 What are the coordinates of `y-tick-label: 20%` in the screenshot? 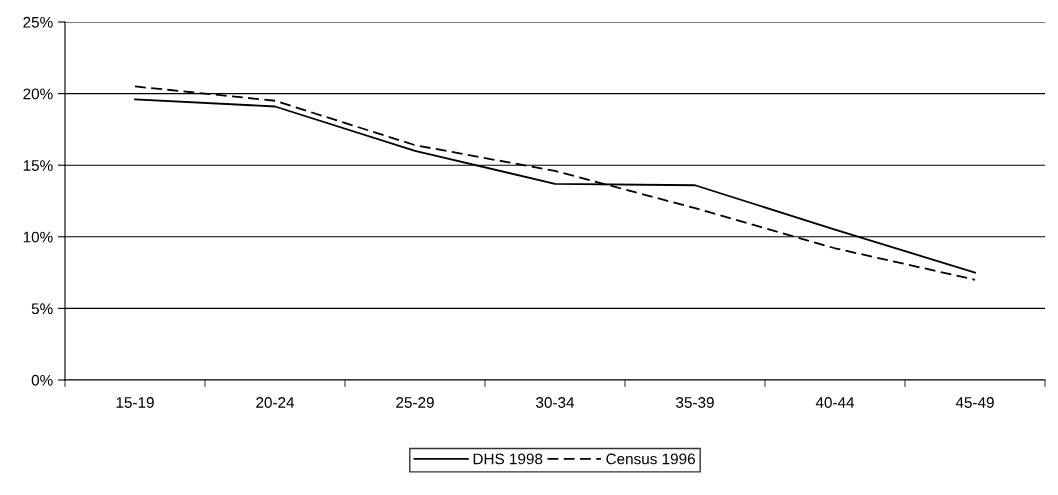 It's located at (38, 94).